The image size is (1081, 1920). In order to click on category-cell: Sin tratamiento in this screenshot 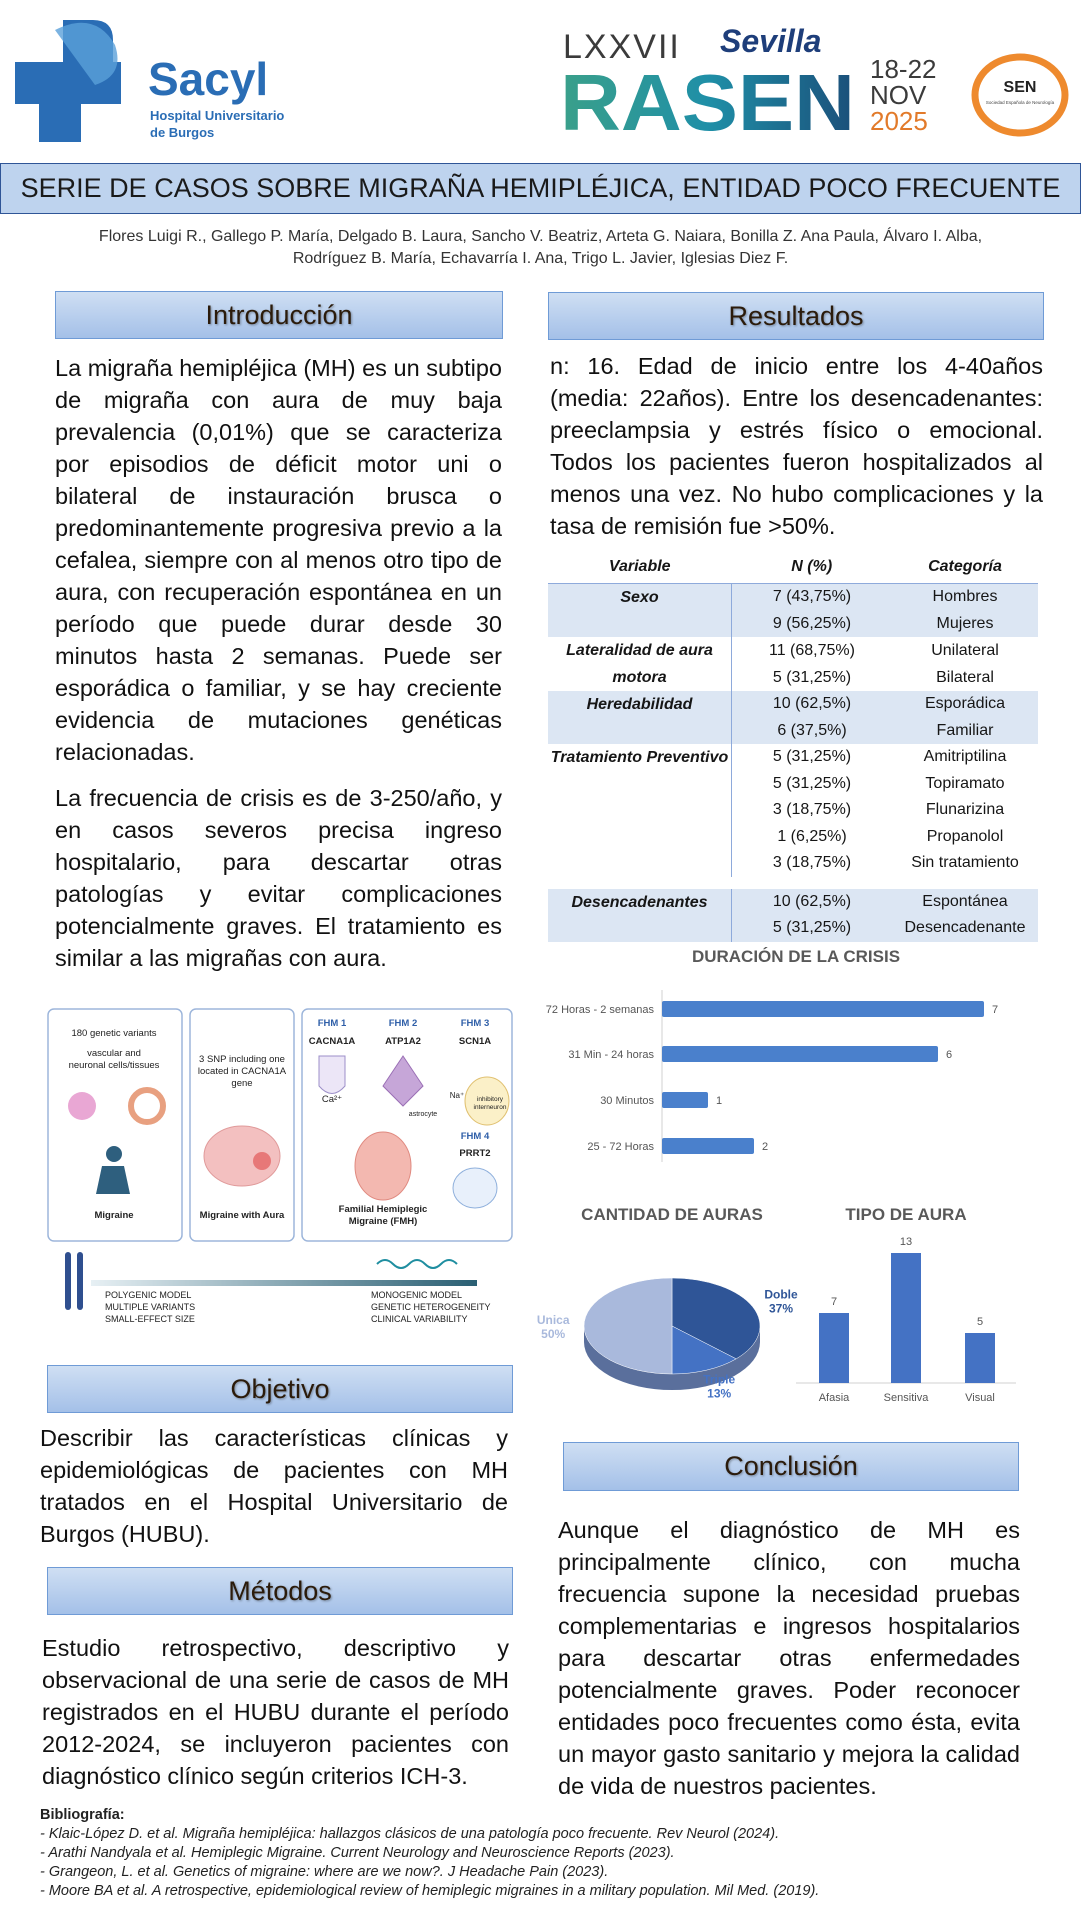, I will do `click(965, 863)`.